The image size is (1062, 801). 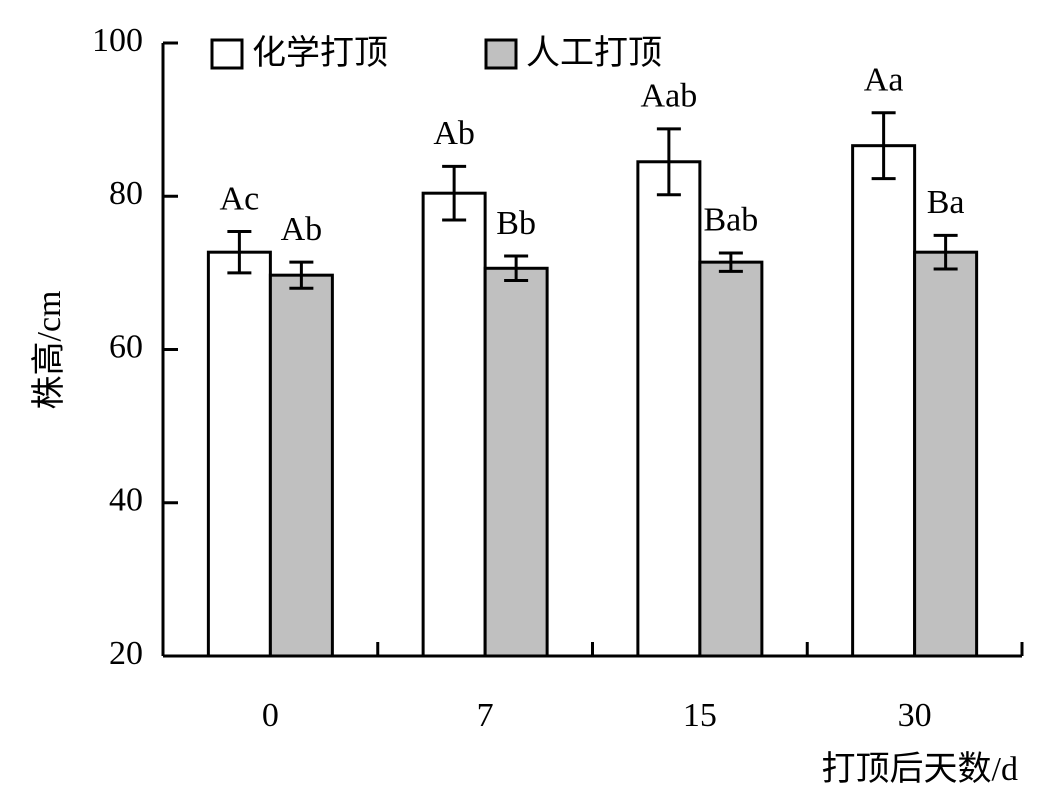 What do you see at coordinates (126, 653) in the screenshot?
I see `y-tick-label: 20` at bounding box center [126, 653].